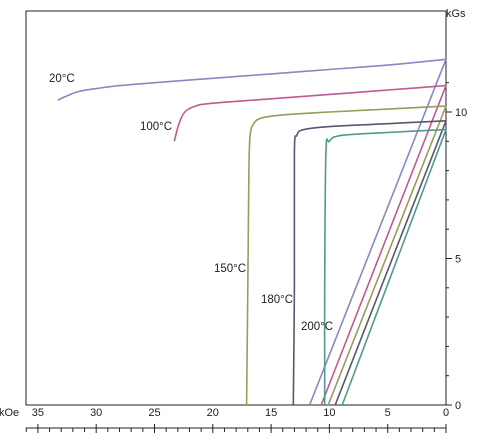  What do you see at coordinates (388, 413) in the screenshot?
I see `x-tick-label: 5` at bounding box center [388, 413].